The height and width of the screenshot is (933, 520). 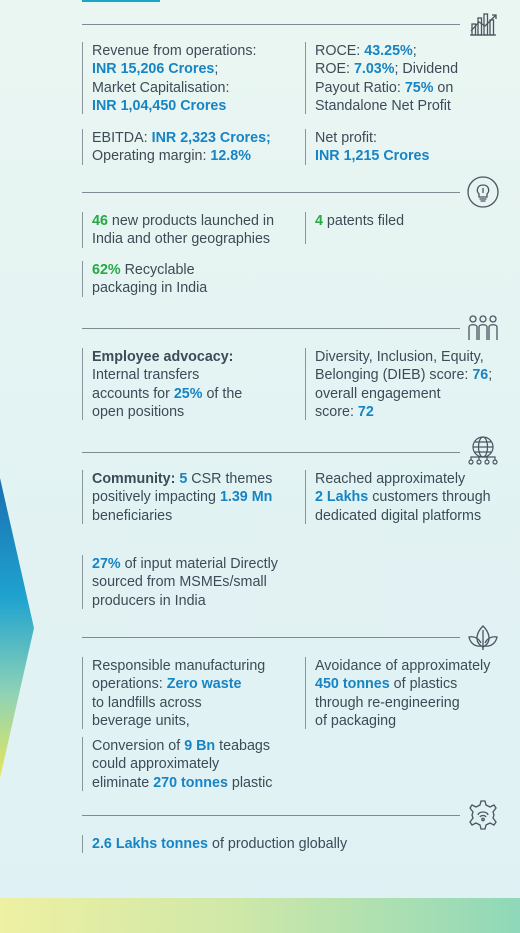 I want to click on plastic-eliminated-value: 270 tonnes, so click(x=190, y=782).